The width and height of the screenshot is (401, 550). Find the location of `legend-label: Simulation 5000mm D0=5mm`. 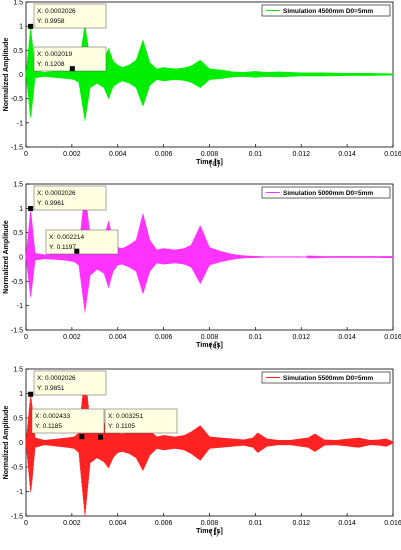

legend-label: Simulation 5000mm D0=5mm is located at coordinates (328, 193).